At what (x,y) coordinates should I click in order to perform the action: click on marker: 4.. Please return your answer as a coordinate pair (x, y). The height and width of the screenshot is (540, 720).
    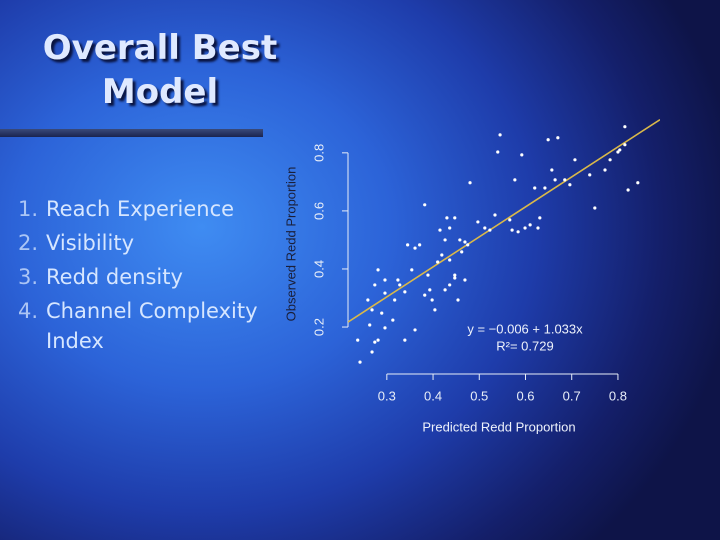
    Looking at the image, I should click on (28, 311).